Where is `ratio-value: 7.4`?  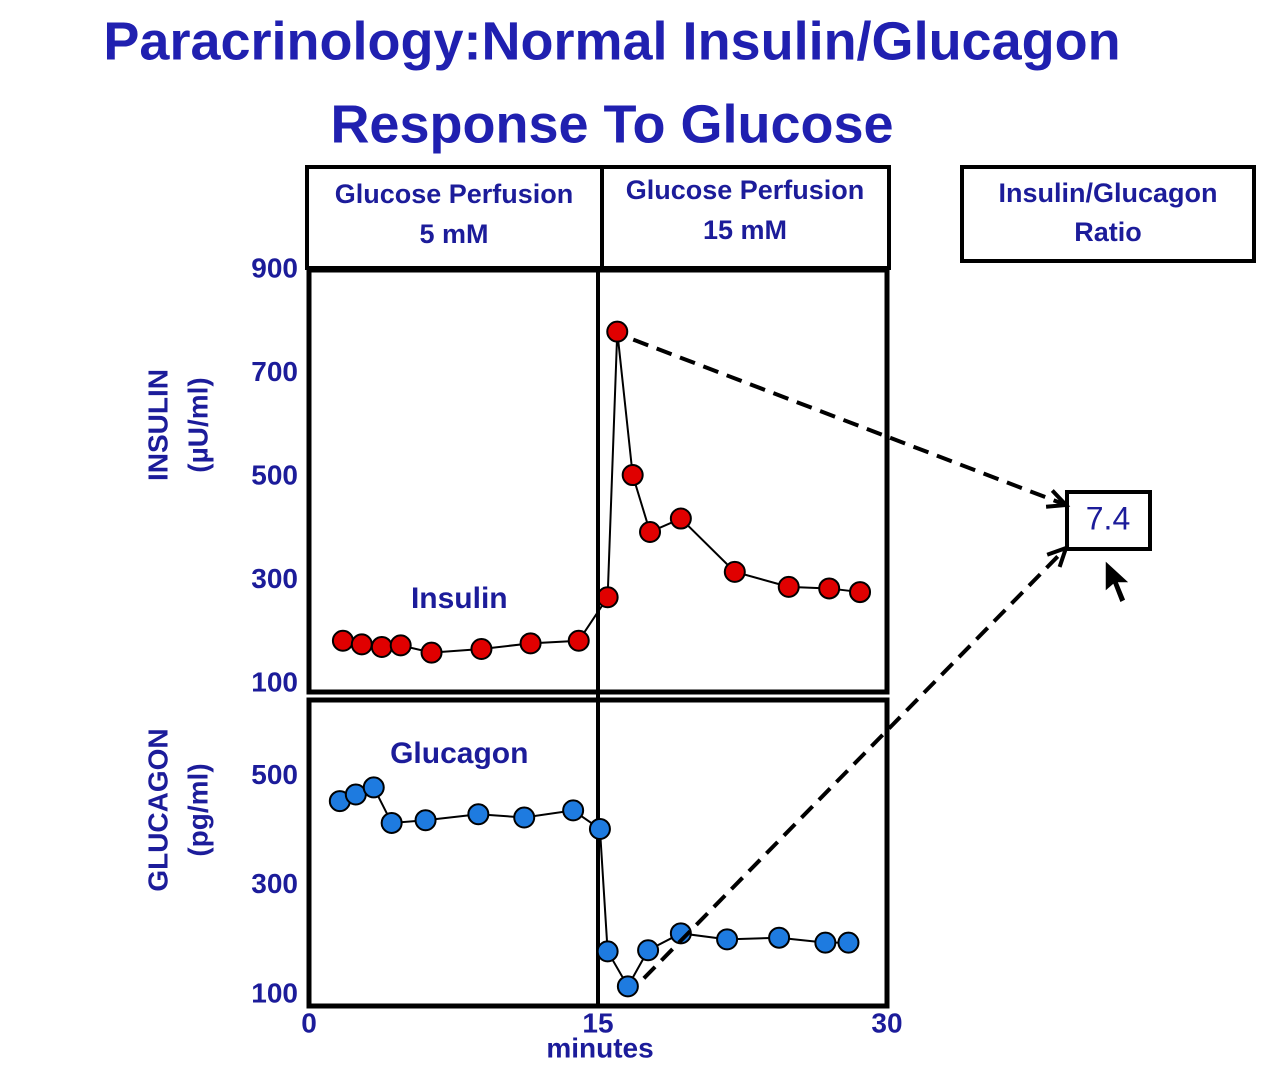
ratio-value: 7.4 is located at coordinates (1108, 518).